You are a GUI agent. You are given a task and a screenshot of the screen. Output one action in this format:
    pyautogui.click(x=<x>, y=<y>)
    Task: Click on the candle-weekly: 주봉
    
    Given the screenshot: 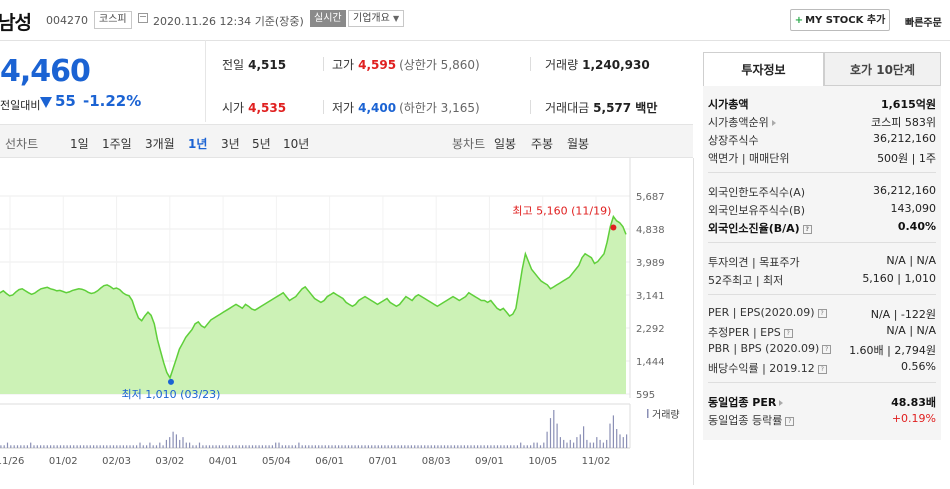 What is the action you would take?
    pyautogui.click(x=542, y=144)
    